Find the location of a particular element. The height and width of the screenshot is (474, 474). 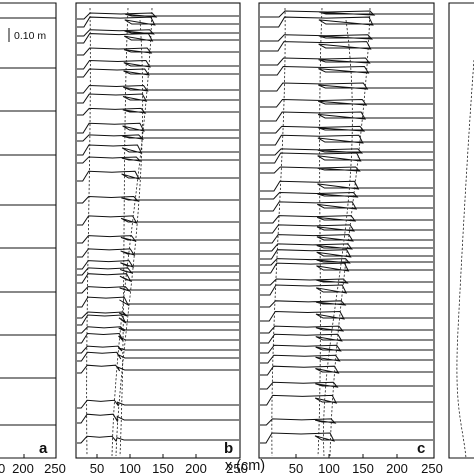

panel-c-tick-label-50: 50 is located at coordinates (296, 467).